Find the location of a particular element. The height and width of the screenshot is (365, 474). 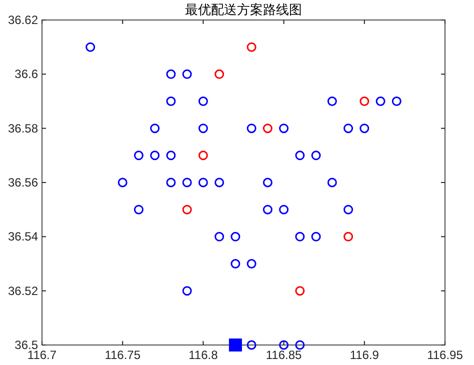

x-tick-label: 116.9 is located at coordinates (365, 355).